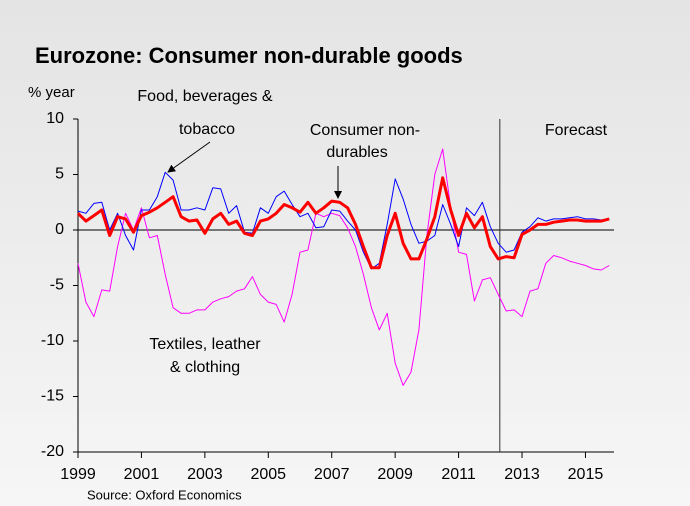 The image size is (690, 506). What do you see at coordinates (78, 474) in the screenshot?
I see `x-tick-label: 1999` at bounding box center [78, 474].